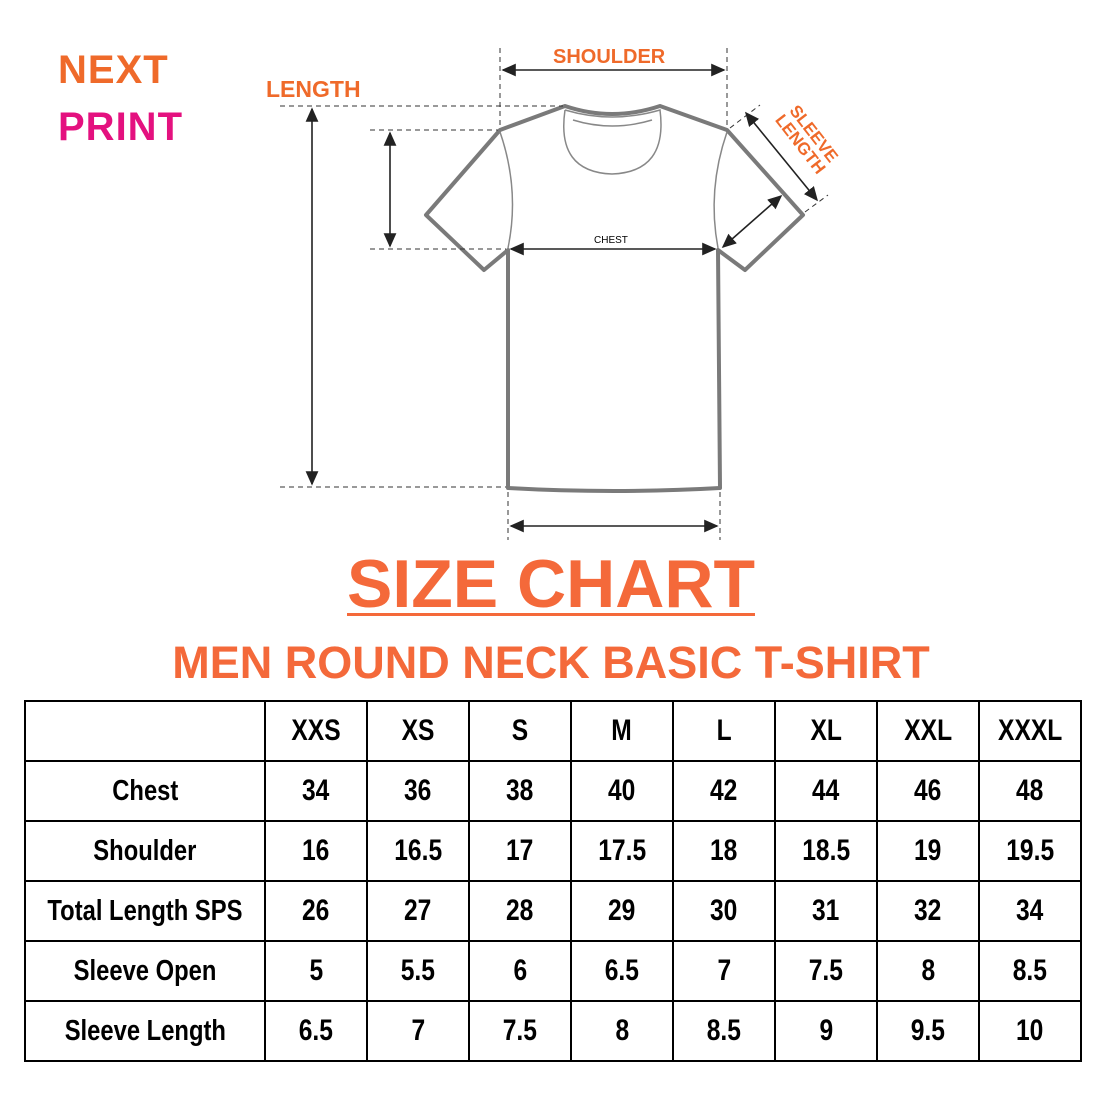  I want to click on chest-label: CHEST, so click(611, 240).